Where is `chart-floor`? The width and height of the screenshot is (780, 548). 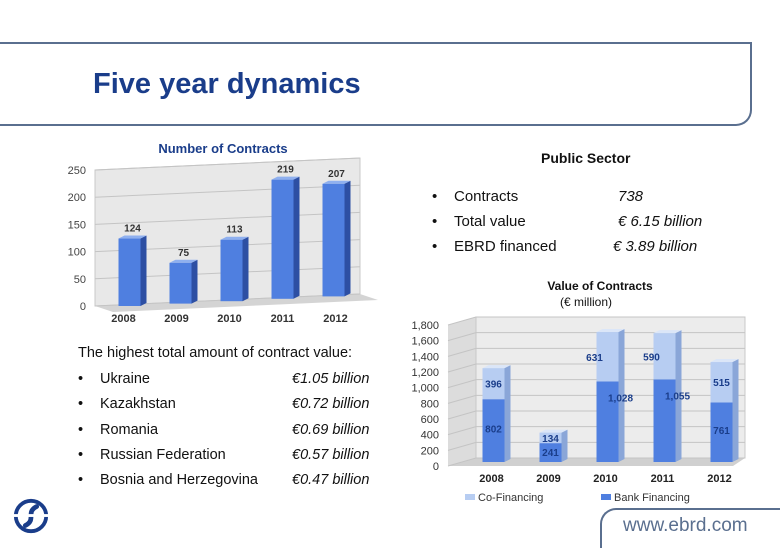 chart-floor is located at coordinates (236, 303).